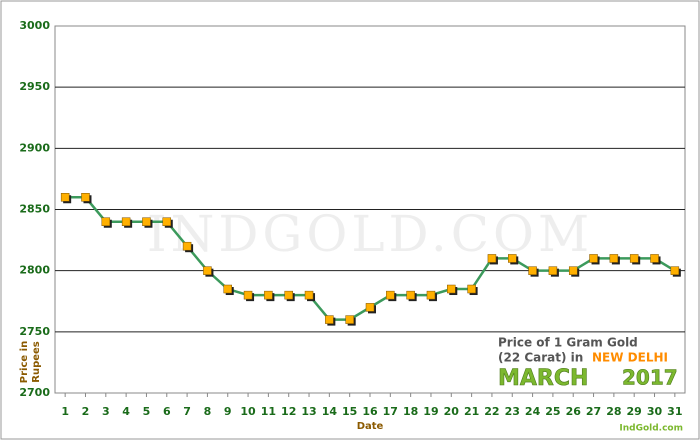  I want to click on x-tick-label: 28, so click(613, 411).